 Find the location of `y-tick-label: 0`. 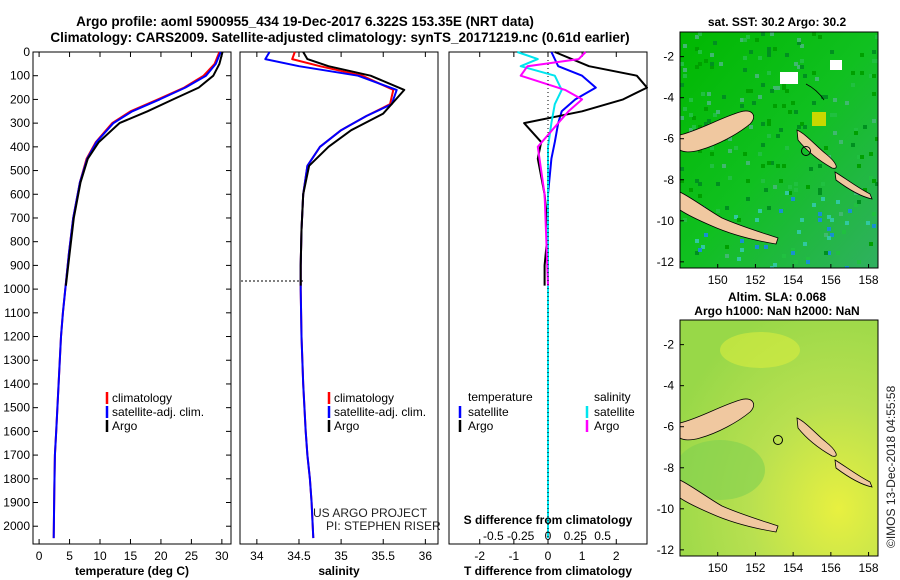

y-tick-label: 0 is located at coordinates (26, 52).